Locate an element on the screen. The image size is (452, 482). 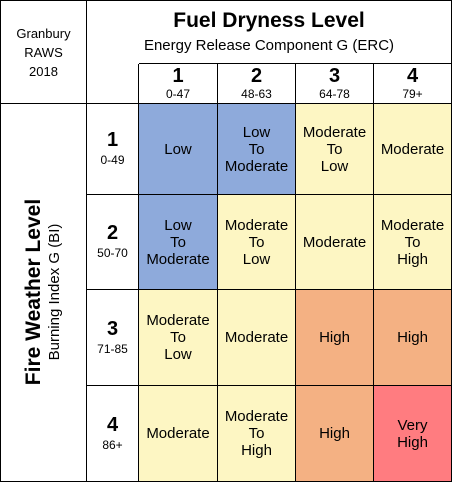
row-range: 86+ is located at coordinates (112, 444).